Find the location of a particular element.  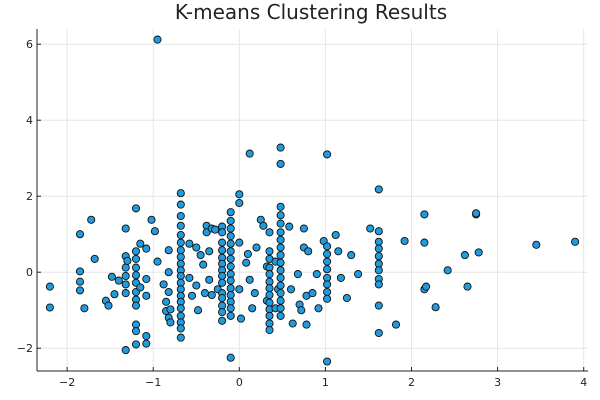

y-tick-label: 0 is located at coordinates (29, 272).